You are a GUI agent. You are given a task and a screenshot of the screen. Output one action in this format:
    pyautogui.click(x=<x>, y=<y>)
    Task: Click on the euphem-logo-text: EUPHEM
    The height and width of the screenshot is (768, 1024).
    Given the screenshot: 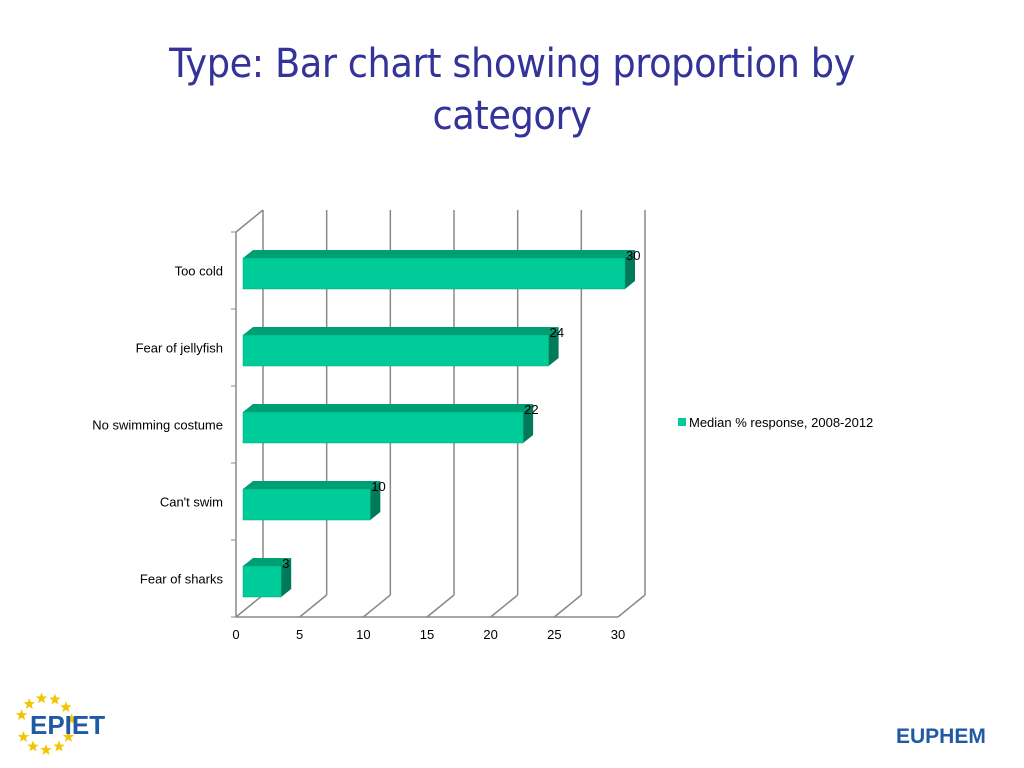 What is the action you would take?
    pyautogui.click(x=941, y=736)
    